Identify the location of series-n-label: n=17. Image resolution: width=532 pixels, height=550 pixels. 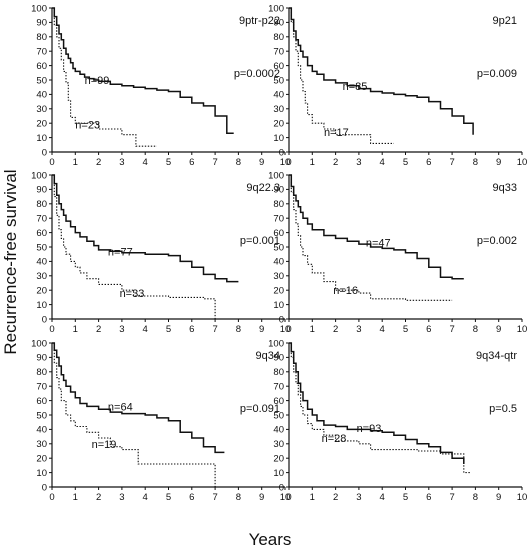
(336, 133).